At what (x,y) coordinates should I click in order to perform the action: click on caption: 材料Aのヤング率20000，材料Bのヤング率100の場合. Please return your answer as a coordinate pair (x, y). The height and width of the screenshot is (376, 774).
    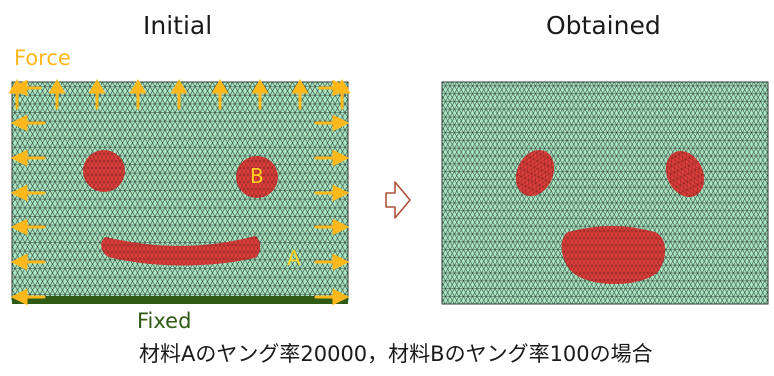
    Looking at the image, I should click on (396, 354).